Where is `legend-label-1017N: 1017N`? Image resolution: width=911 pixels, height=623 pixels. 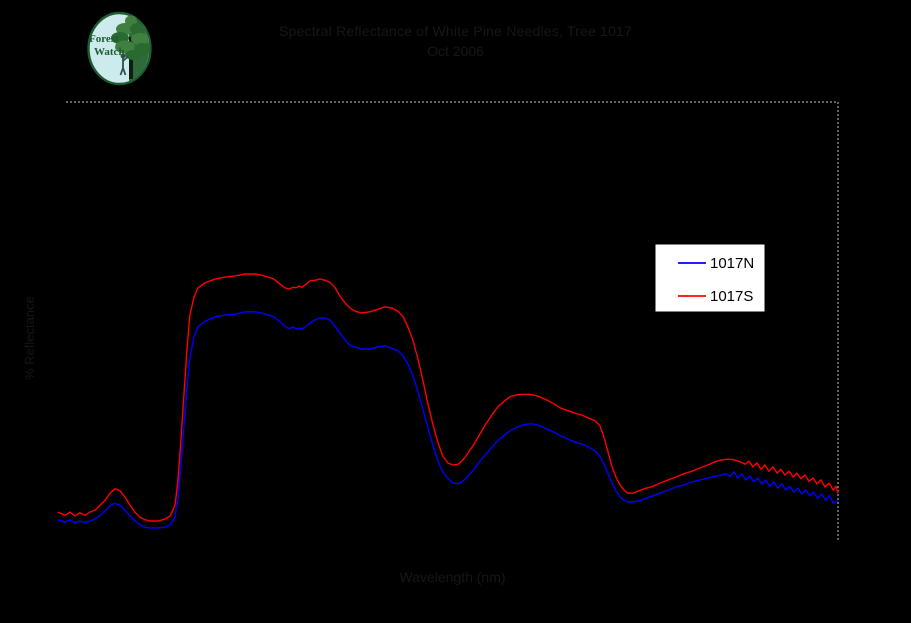
legend-label-1017N: 1017N is located at coordinates (732, 263).